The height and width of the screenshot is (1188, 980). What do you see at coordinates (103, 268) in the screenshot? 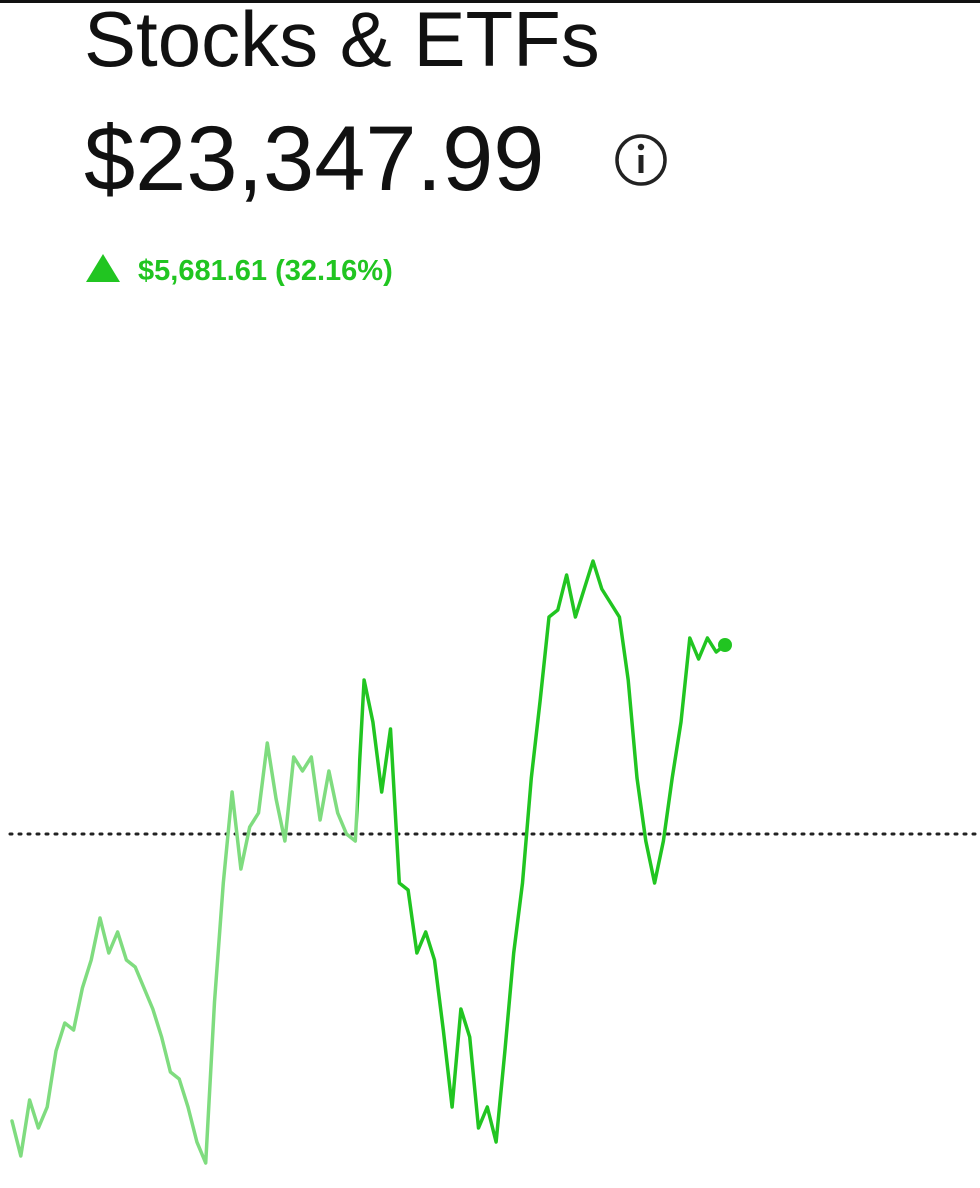
I see `up-arrow` at bounding box center [103, 268].